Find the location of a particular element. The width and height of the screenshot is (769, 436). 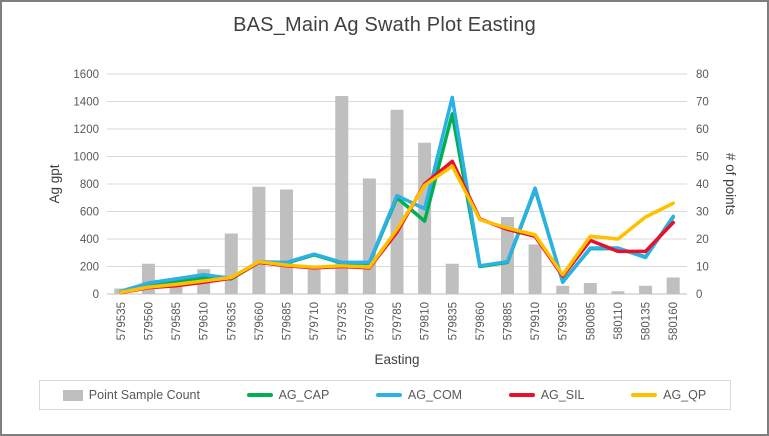

x-axis-tick: 579635 is located at coordinates (232, 321).